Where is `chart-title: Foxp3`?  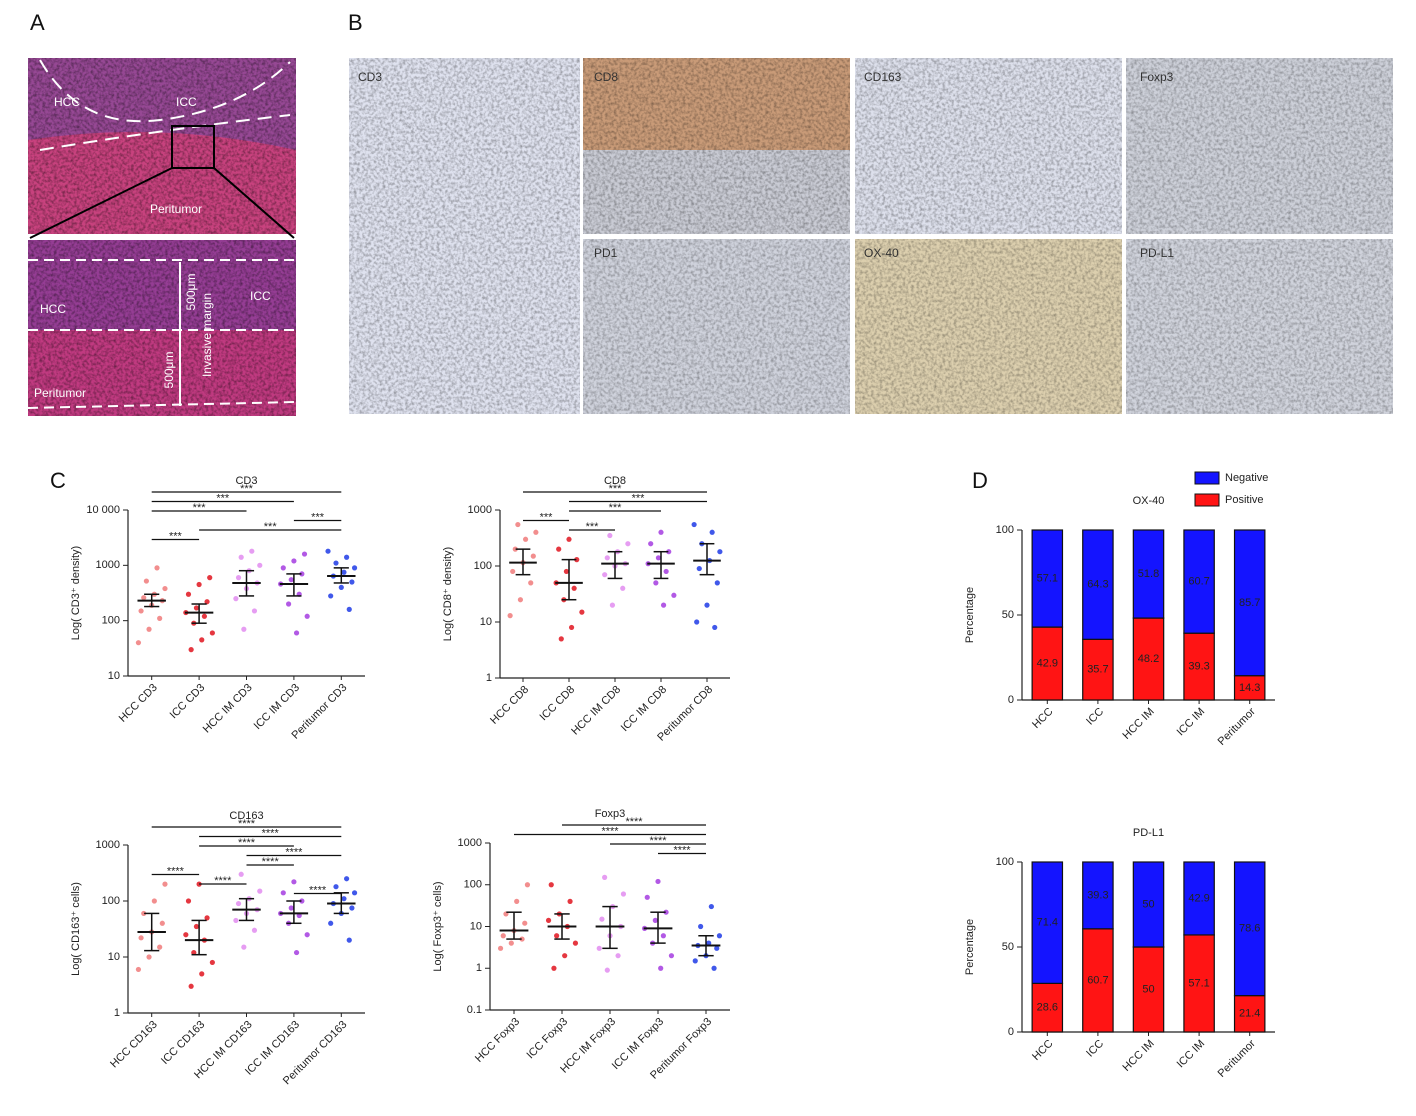 chart-title: Foxp3 is located at coordinates (610, 814).